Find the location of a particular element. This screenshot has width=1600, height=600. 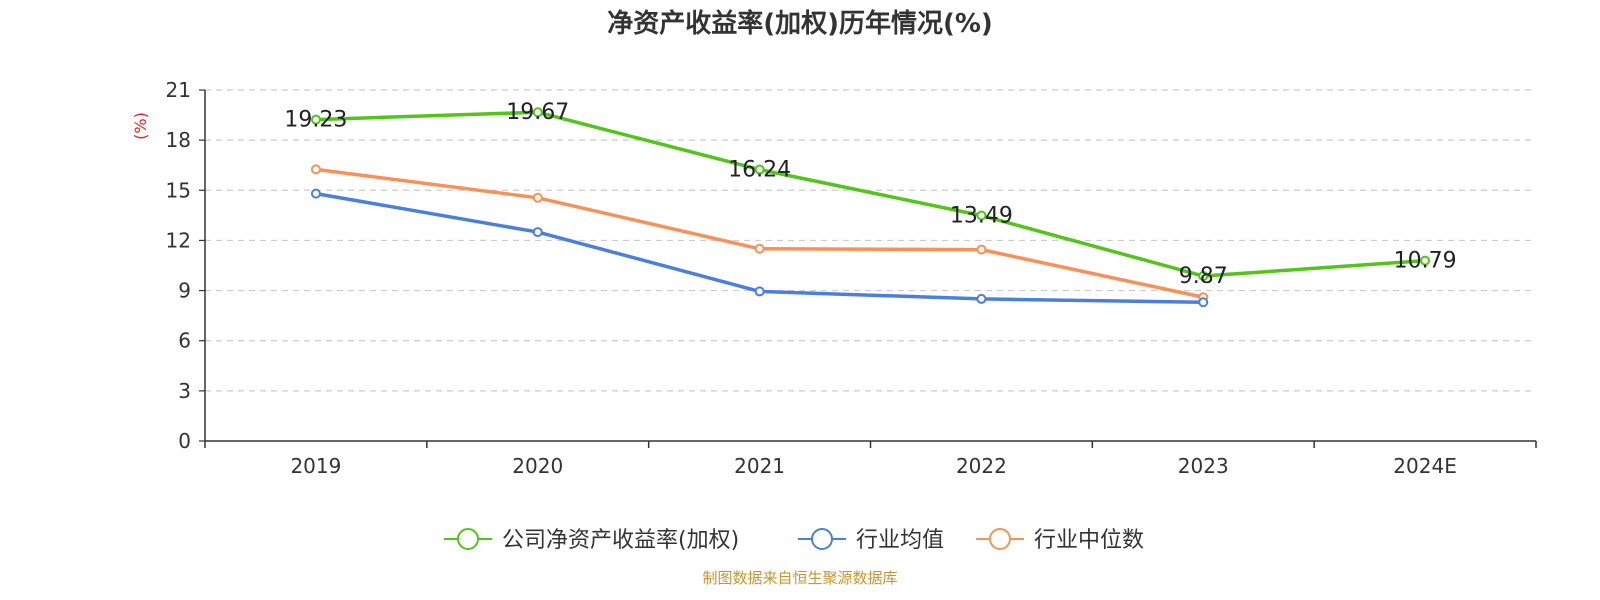

legend-label: 行业均值 is located at coordinates (900, 540).